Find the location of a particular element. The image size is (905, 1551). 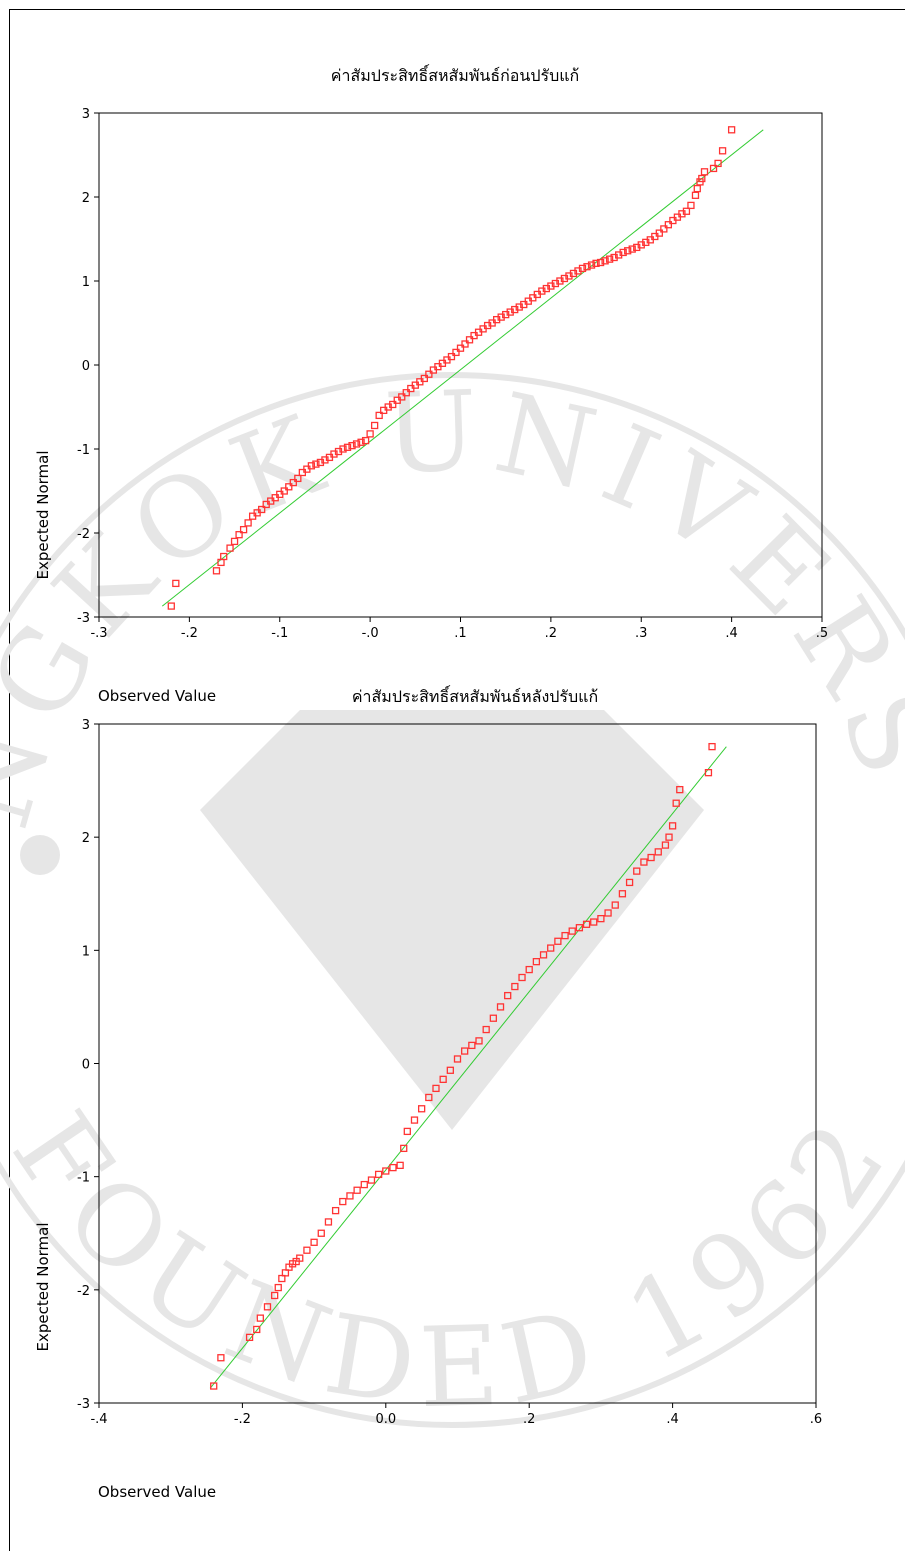

page-frame-top is located at coordinates (457, 9).